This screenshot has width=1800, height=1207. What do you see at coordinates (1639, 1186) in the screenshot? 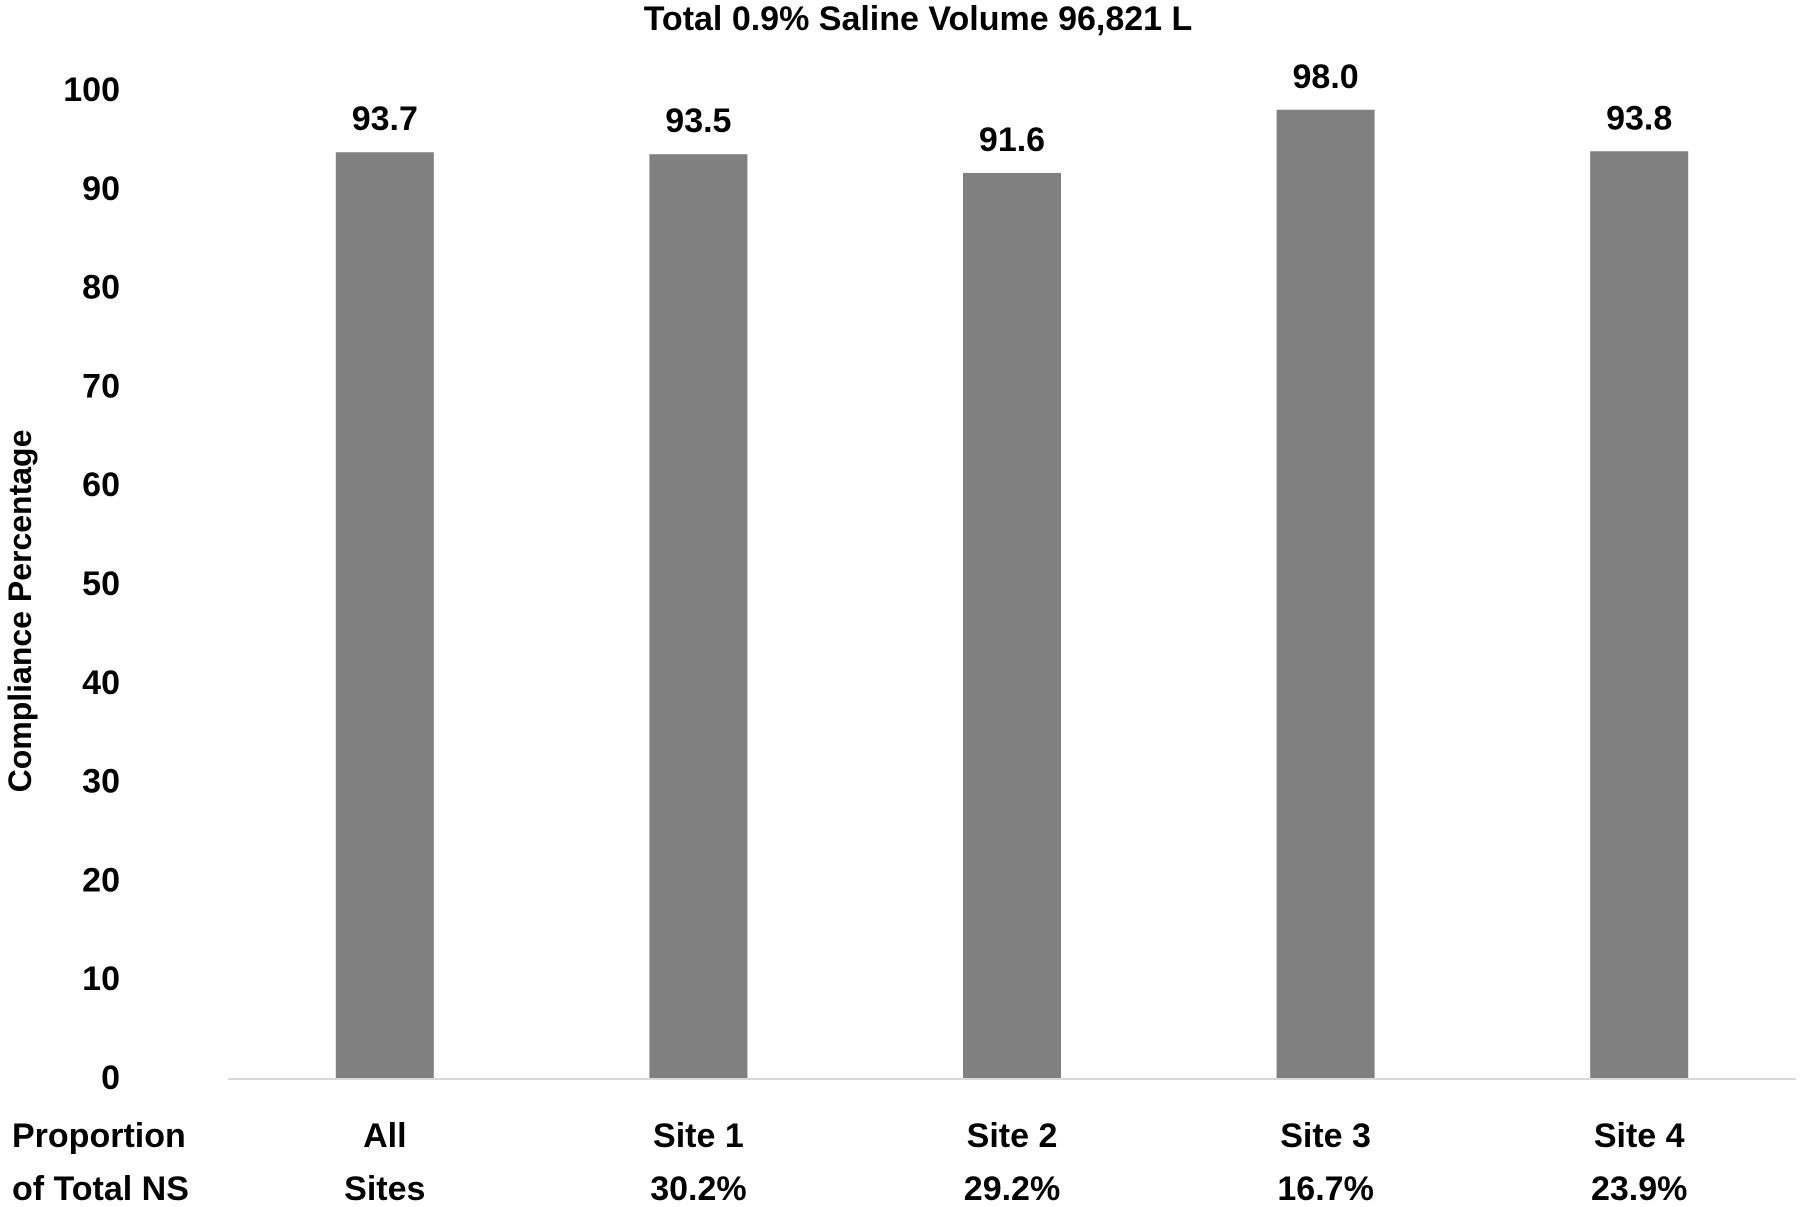
I see `x-tick-label: 23.9%` at bounding box center [1639, 1186].